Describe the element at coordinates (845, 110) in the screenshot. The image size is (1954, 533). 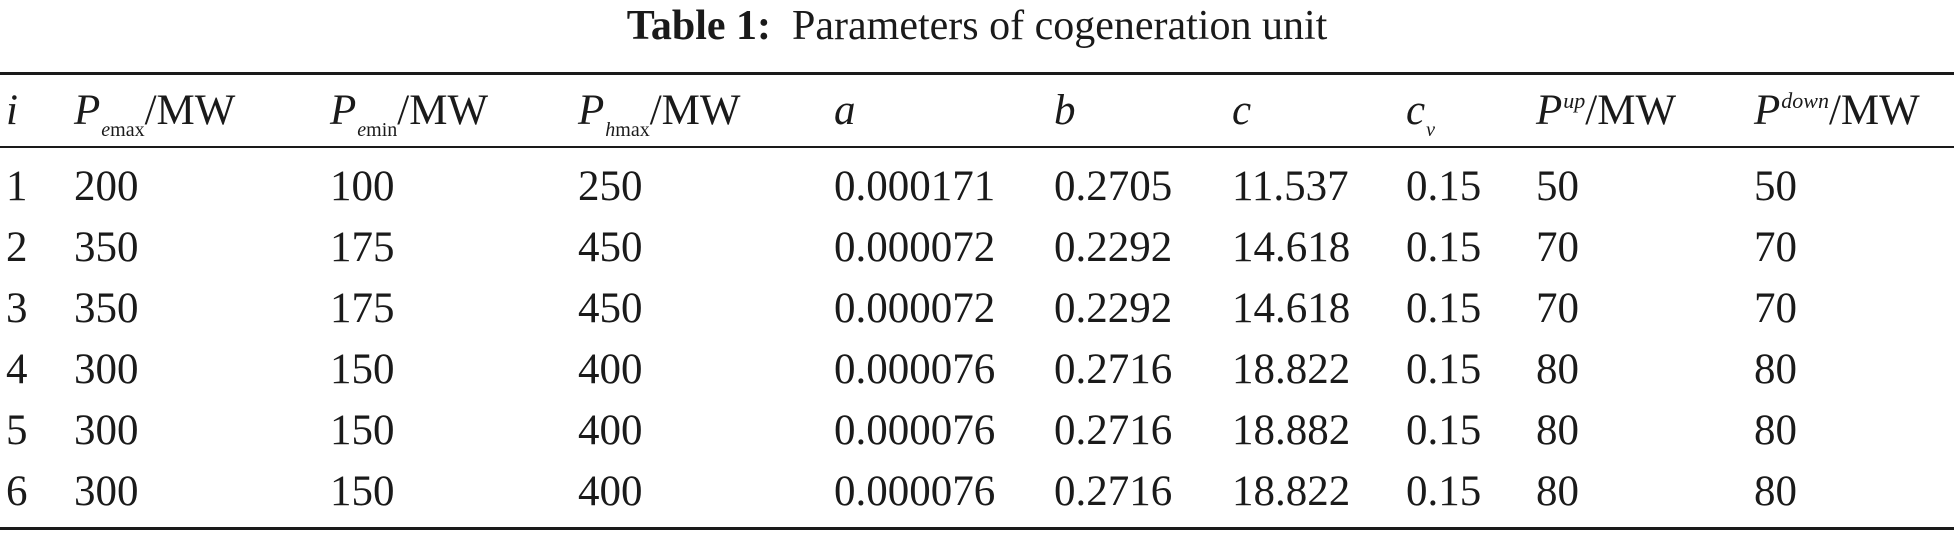
I see `header-a: a` at that location.